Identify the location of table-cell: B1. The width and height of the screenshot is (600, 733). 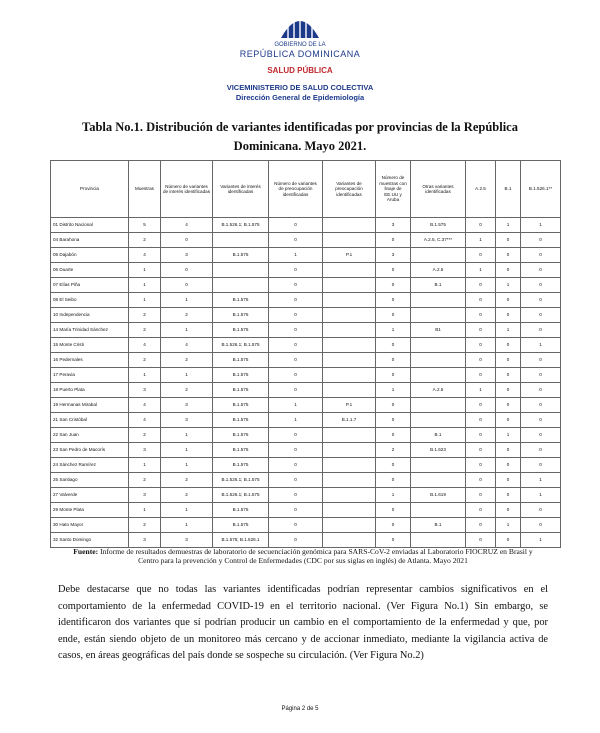
(438, 330).